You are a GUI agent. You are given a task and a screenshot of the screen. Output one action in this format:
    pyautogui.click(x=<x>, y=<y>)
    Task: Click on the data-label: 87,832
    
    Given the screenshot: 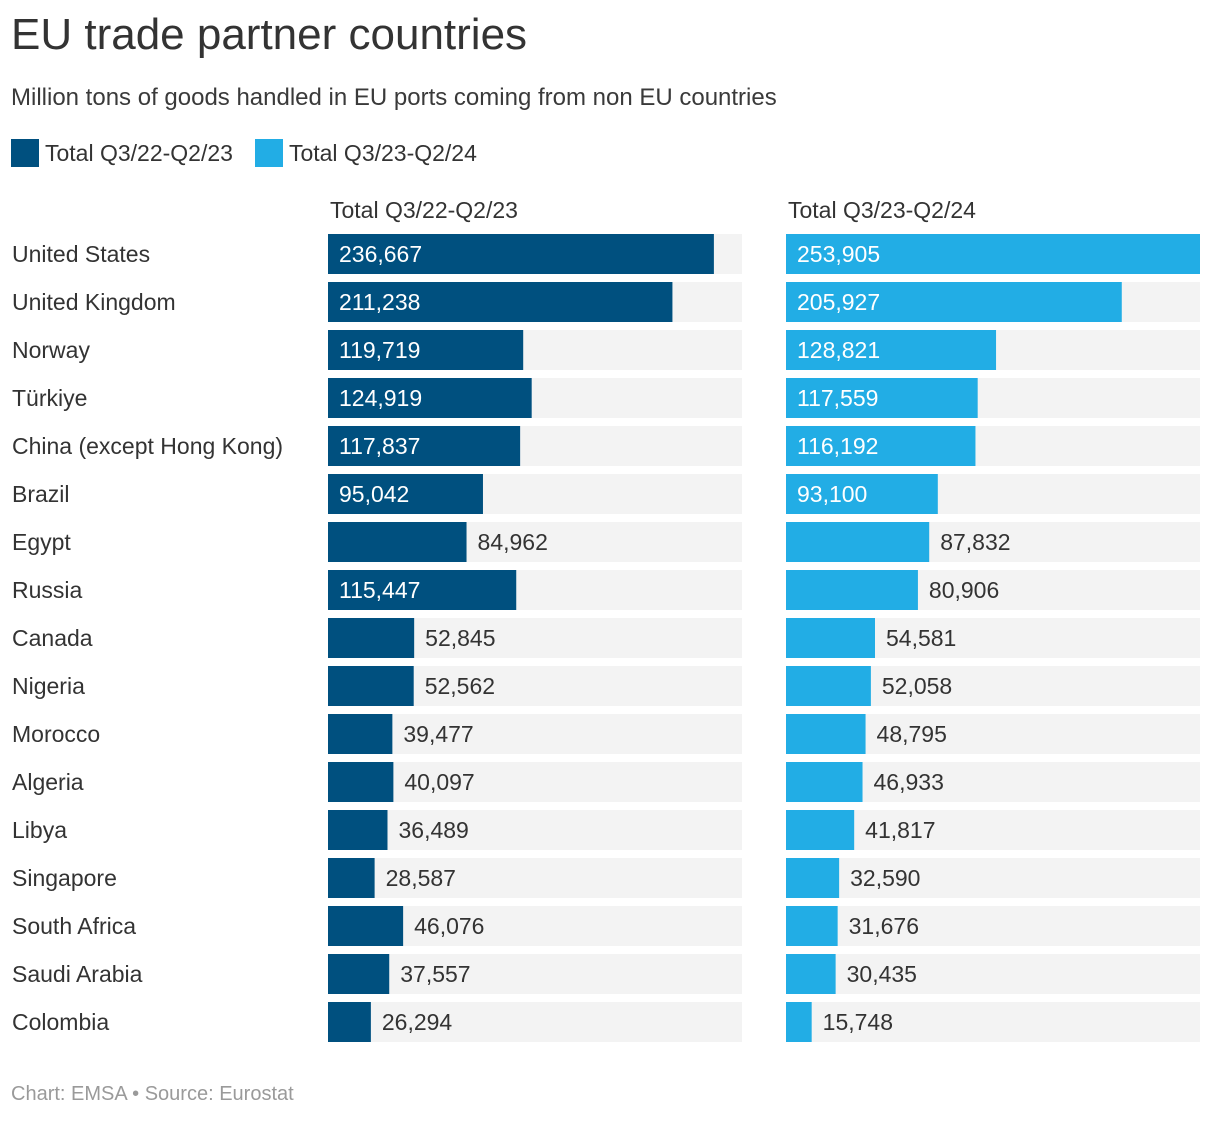 What is the action you would take?
    pyautogui.click(x=975, y=542)
    